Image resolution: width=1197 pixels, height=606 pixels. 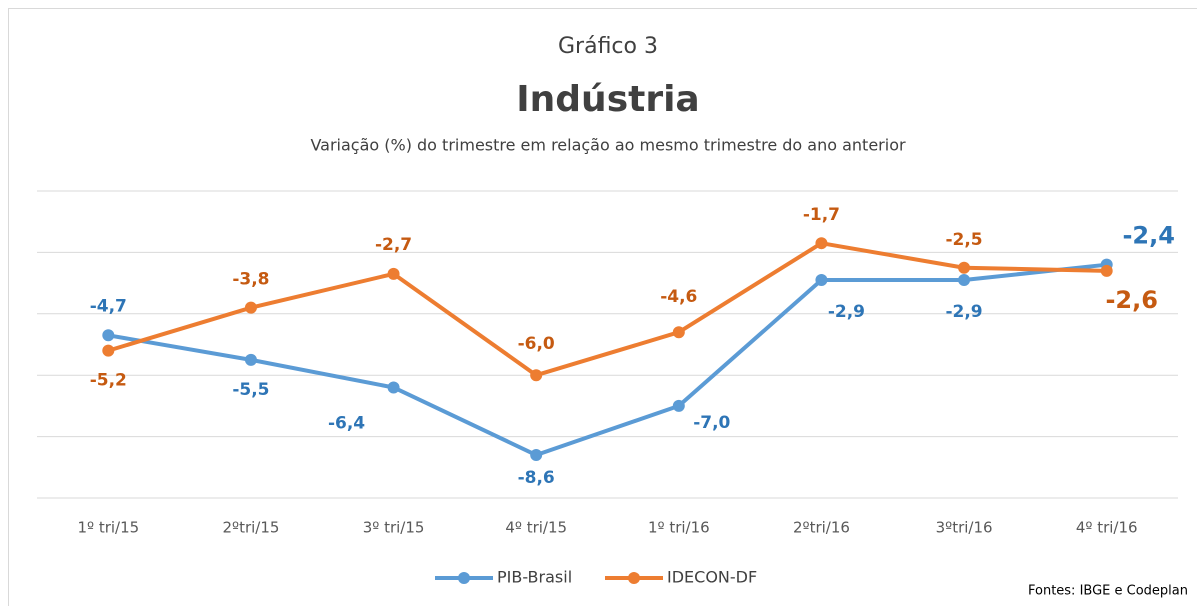 What do you see at coordinates (711, 423) in the screenshot?
I see `data-label: -7,0` at bounding box center [711, 423].